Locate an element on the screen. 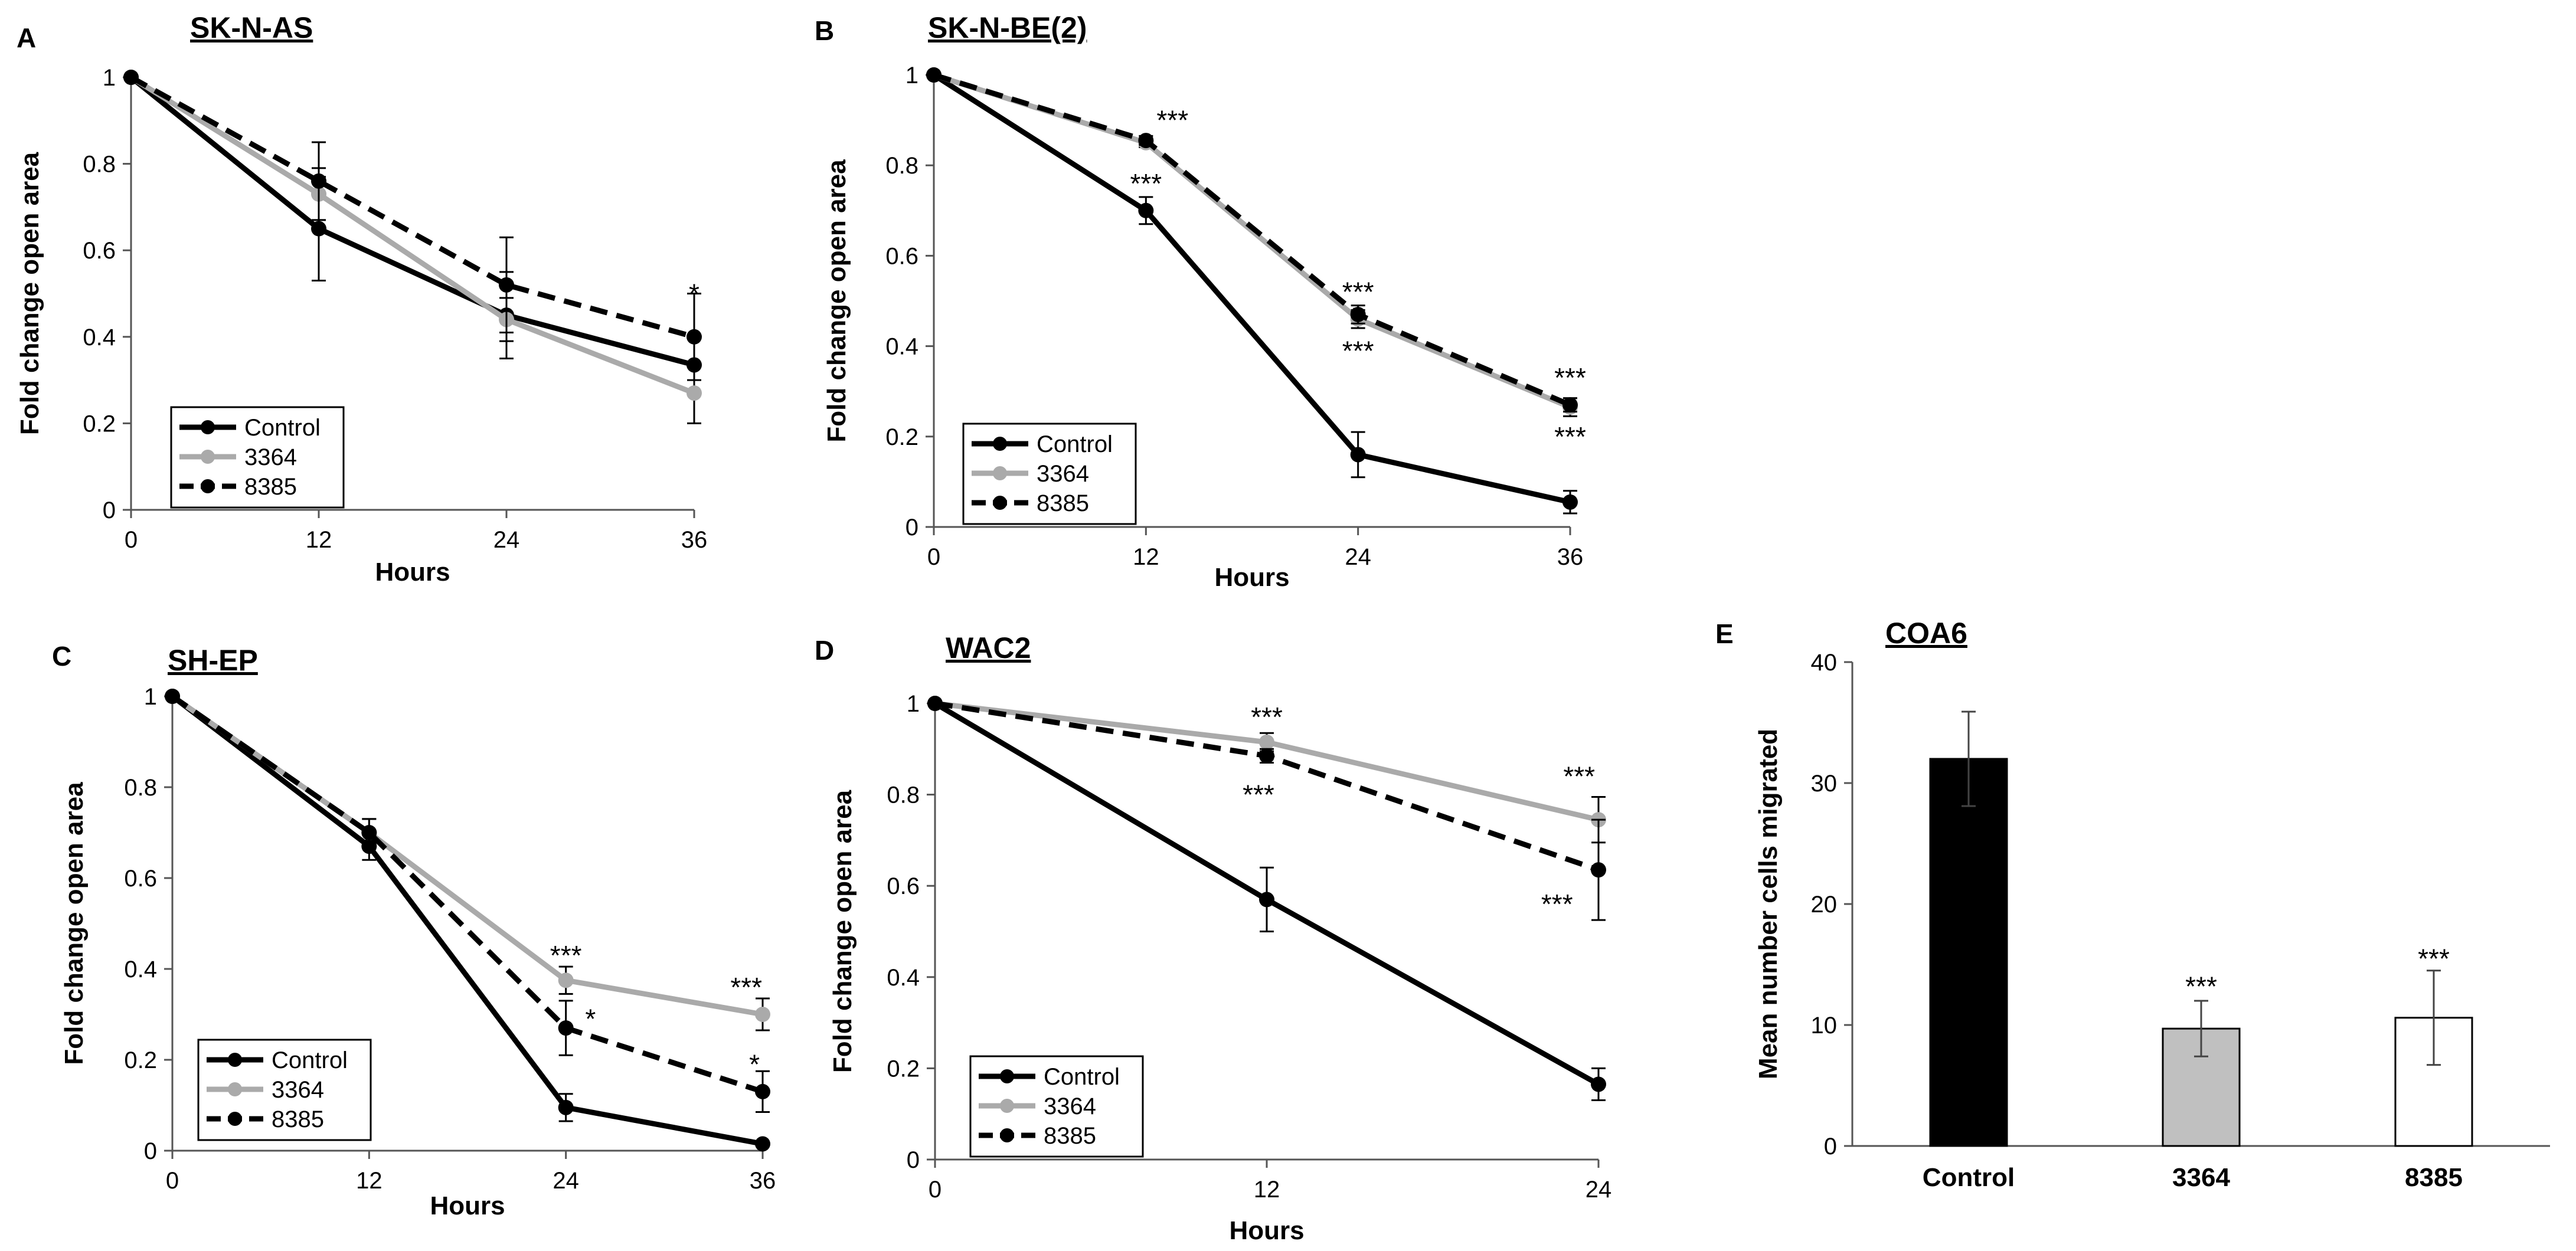 This screenshot has width=2576, height=1251. category-label: Control is located at coordinates (1969, 1177).